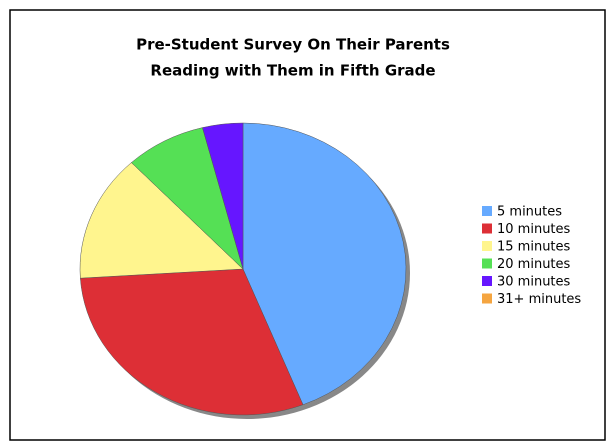 This screenshot has height=447, width=616. Describe the element at coordinates (534, 282) in the screenshot. I see `legend-label: 30 minutes` at that location.